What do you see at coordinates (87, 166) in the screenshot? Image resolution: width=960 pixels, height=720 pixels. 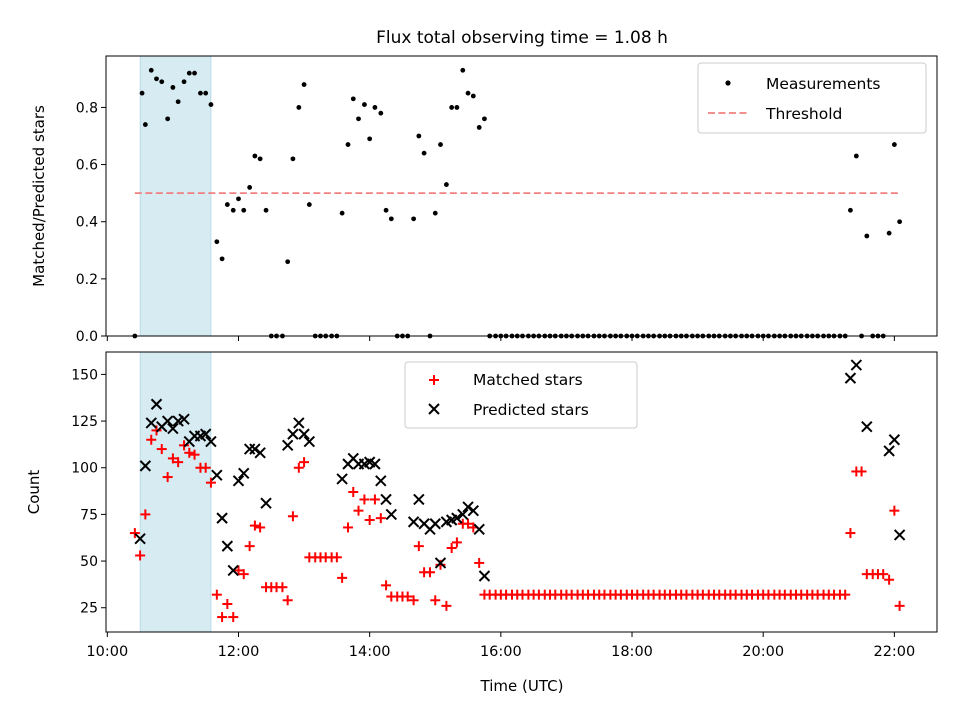 I see `top-y-tick-label: 0.6` at bounding box center [87, 166].